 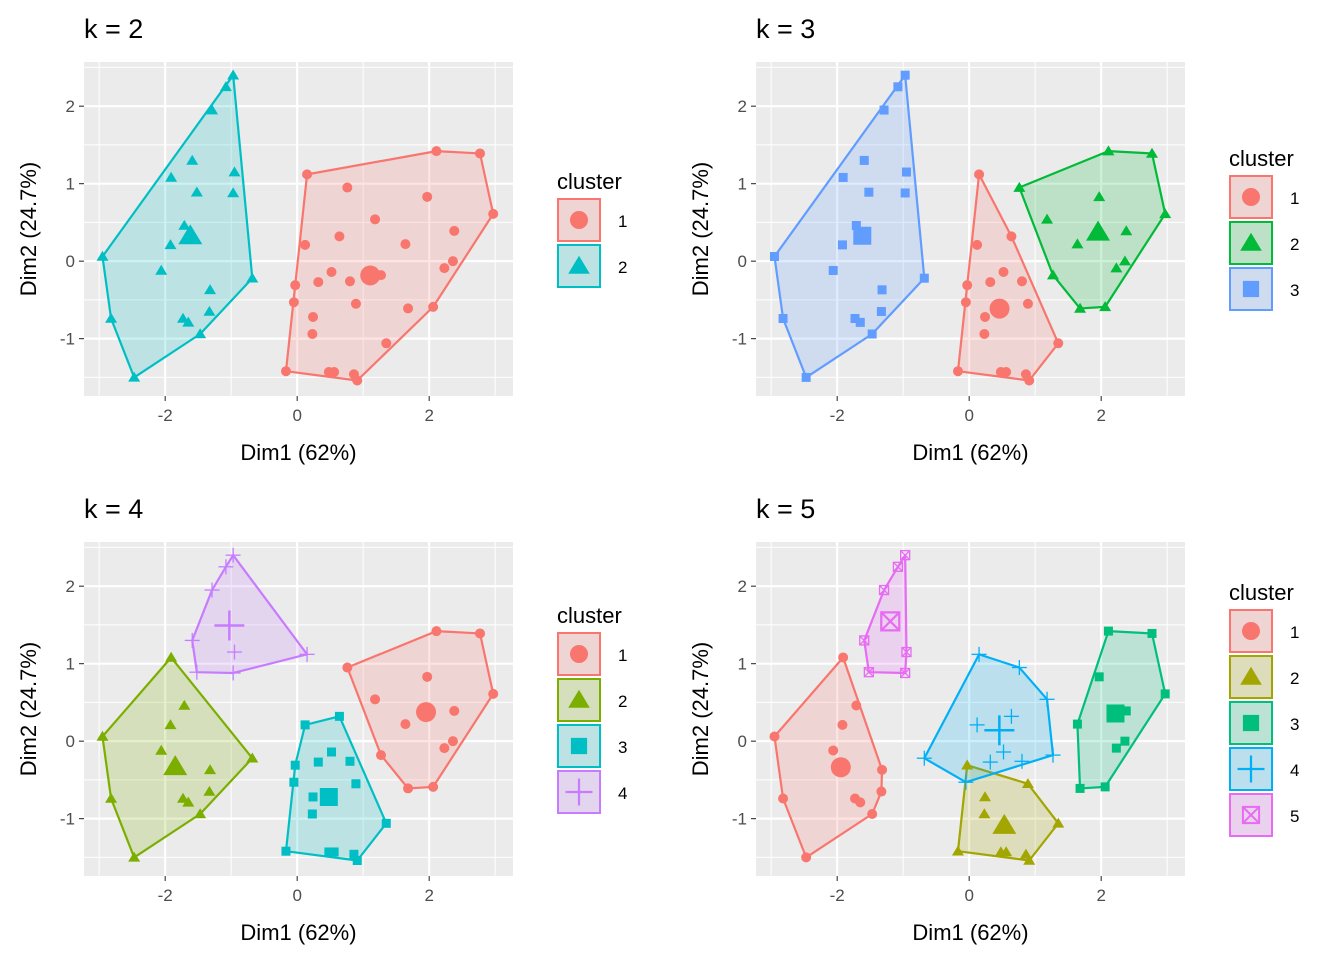 I want to click on legend-label: 2, so click(x=1294, y=244).